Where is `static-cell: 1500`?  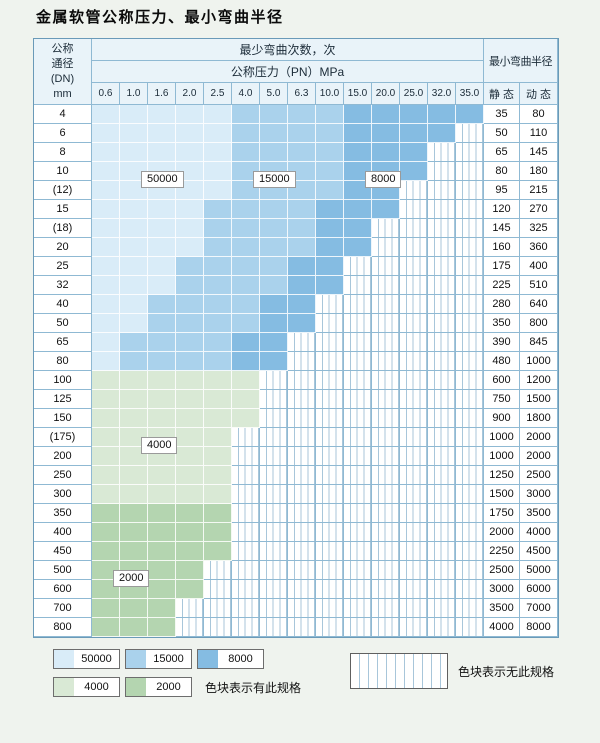
static-cell: 1500 is located at coordinates (502, 494).